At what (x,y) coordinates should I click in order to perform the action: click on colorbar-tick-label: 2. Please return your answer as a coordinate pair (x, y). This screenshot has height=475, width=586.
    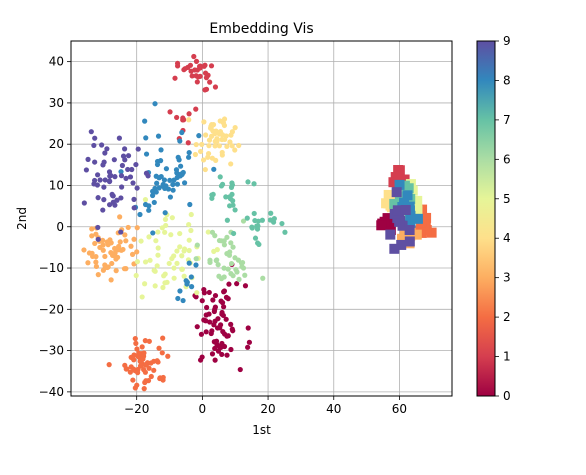
    Looking at the image, I should click on (507, 317).